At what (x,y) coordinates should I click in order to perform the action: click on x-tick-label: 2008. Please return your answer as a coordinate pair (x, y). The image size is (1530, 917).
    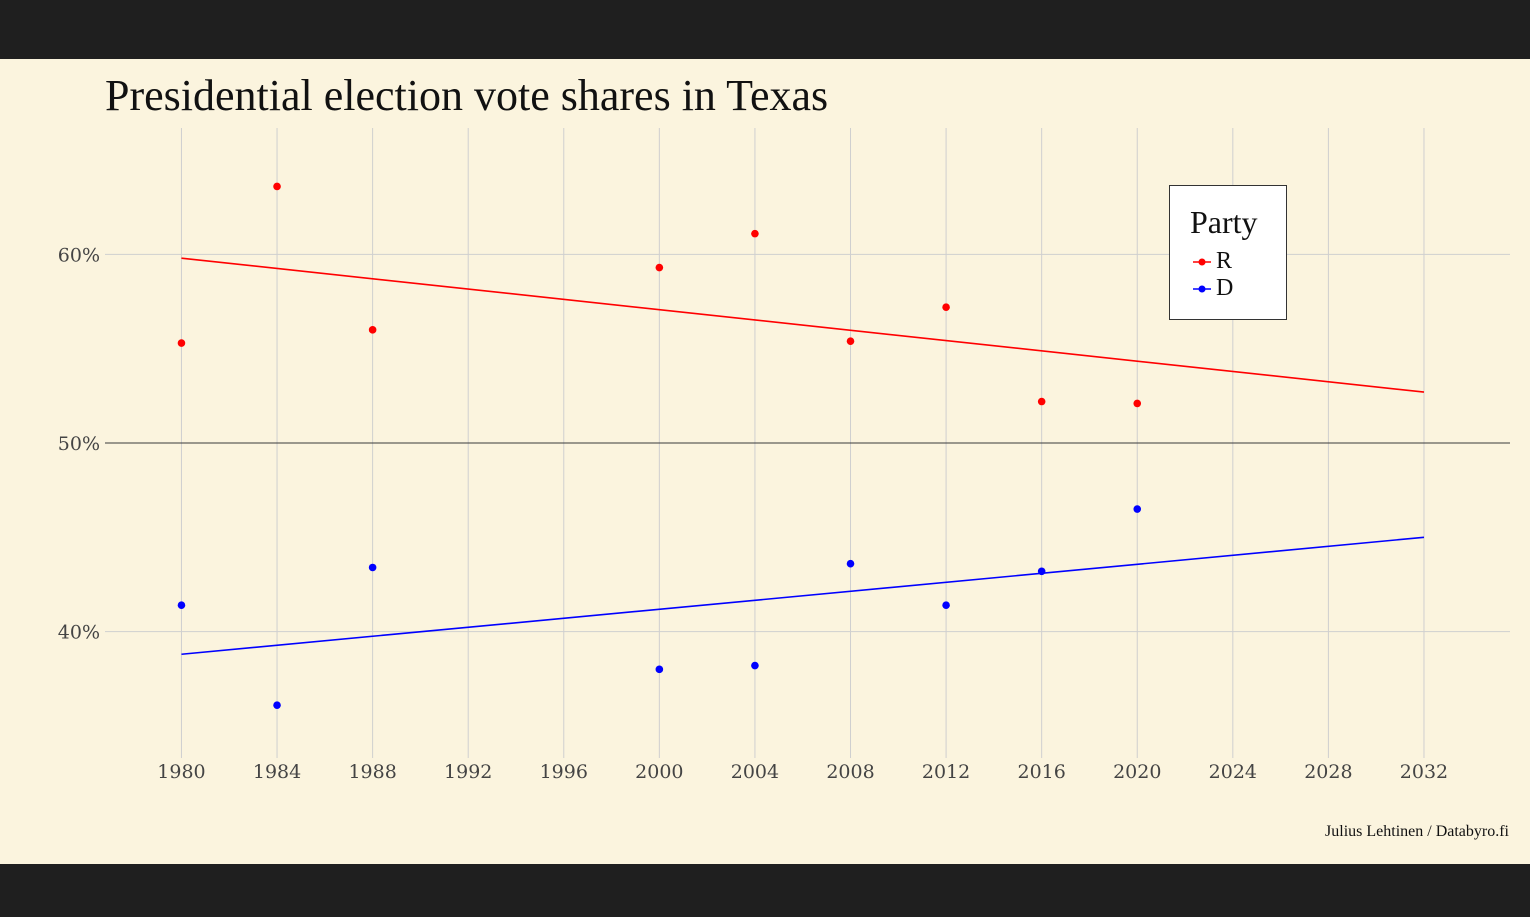
    Looking at the image, I should click on (850, 772).